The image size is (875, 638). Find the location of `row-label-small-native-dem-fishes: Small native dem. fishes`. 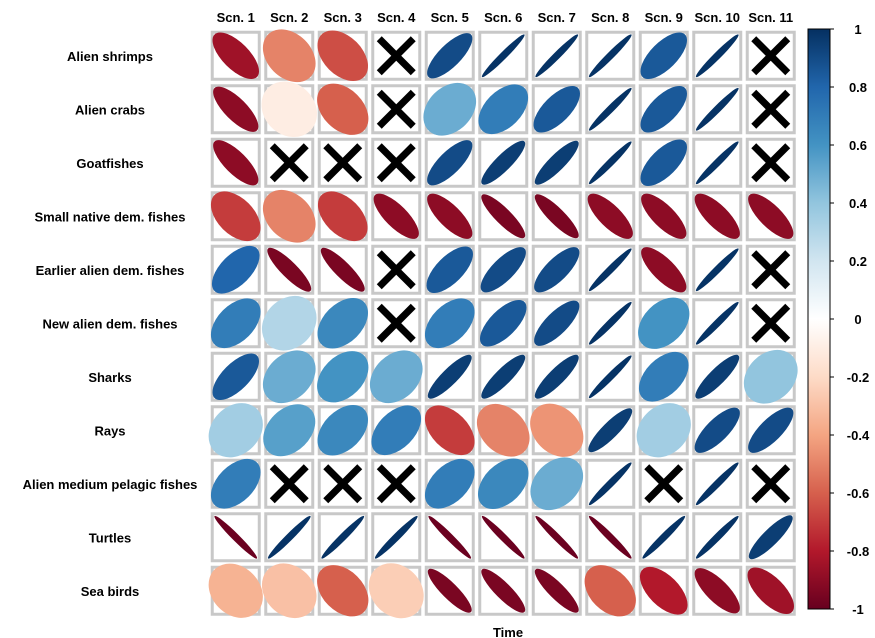

row-label-small-native-dem-fishes: Small native dem. fishes is located at coordinates (109, 216).